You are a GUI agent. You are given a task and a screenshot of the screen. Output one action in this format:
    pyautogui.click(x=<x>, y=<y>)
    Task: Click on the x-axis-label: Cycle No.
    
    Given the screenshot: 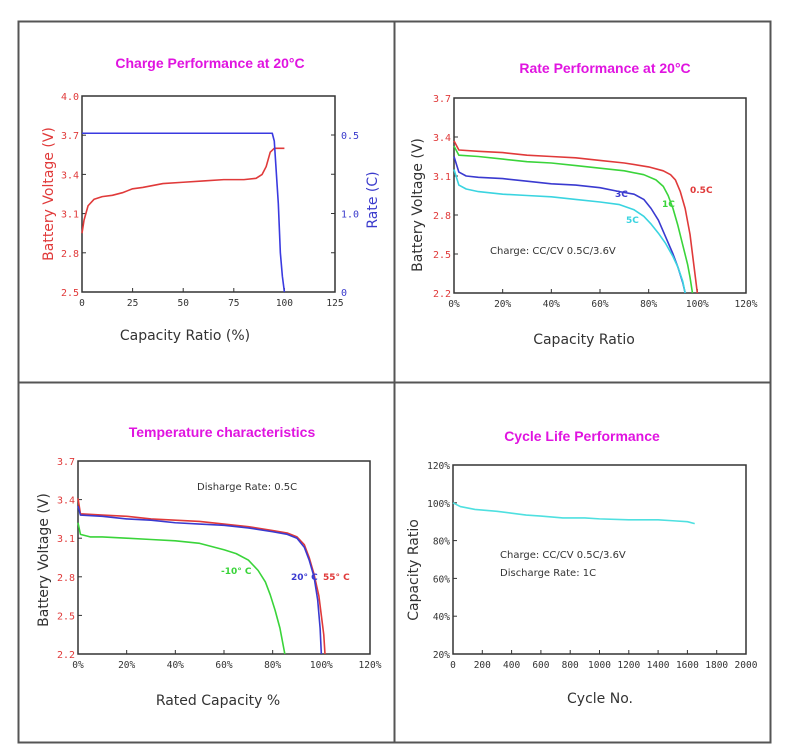 What is the action you would take?
    pyautogui.click(x=600, y=699)
    